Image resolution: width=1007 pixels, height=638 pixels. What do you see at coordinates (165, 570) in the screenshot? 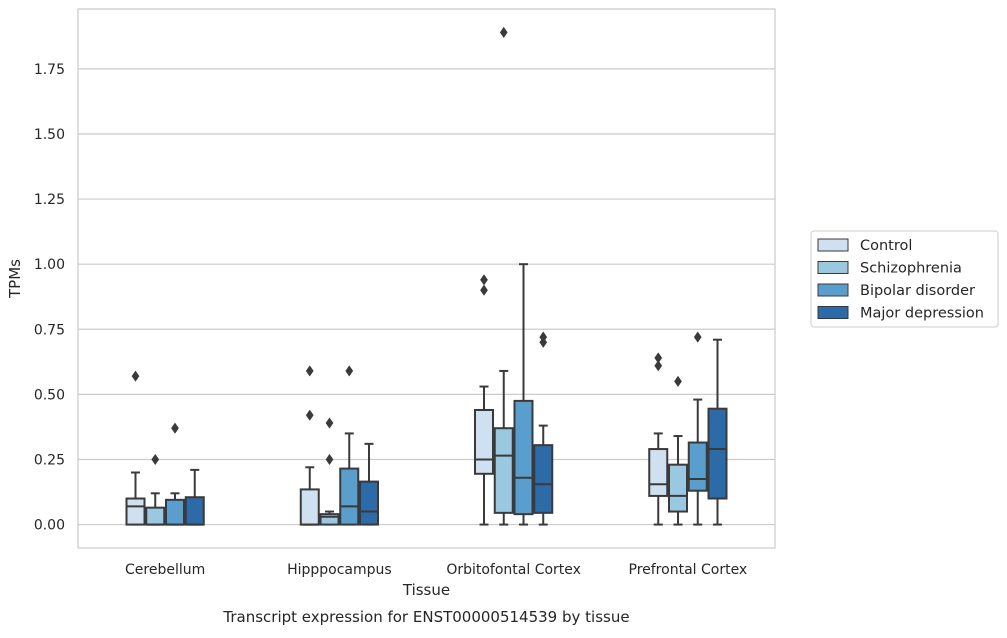
I see `x-tick-label: Cerebellum` at bounding box center [165, 570].